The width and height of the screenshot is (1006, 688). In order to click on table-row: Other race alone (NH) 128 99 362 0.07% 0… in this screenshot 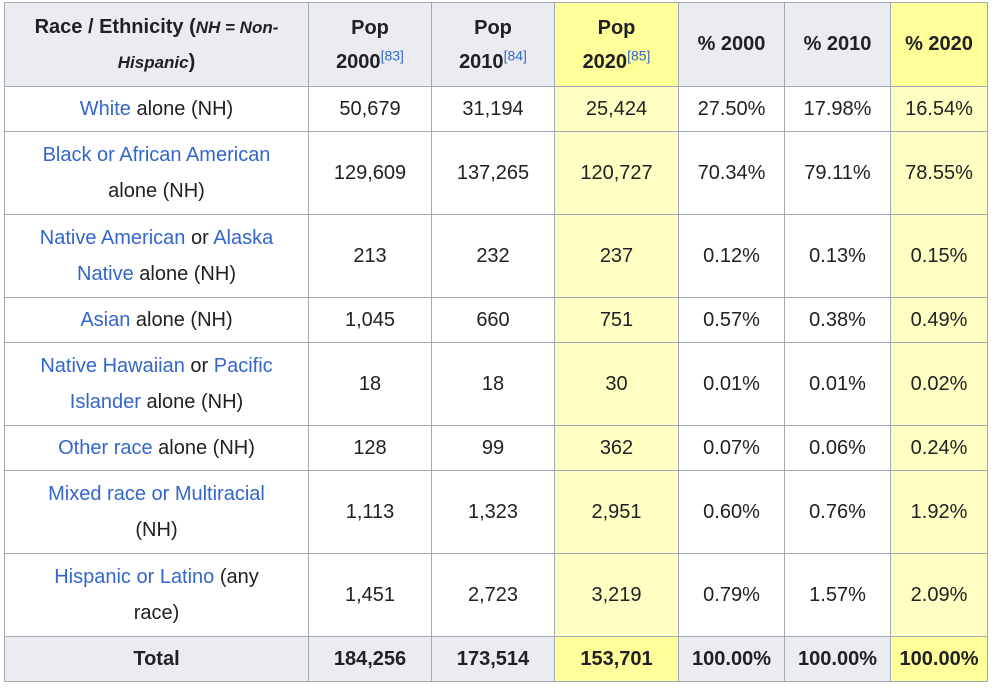, I will do `click(496, 448)`.